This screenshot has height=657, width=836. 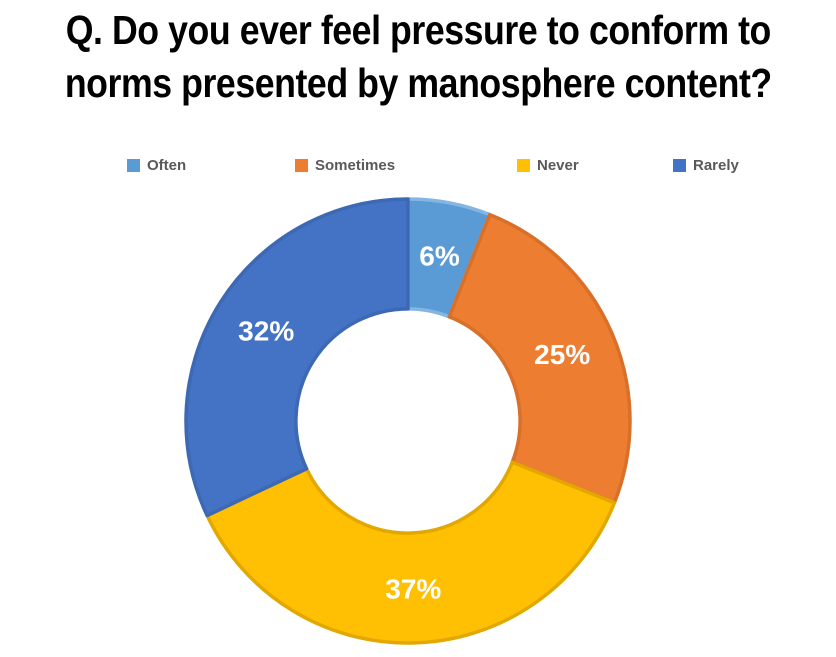 I want to click on pie-slice-never, so click(x=411, y=552).